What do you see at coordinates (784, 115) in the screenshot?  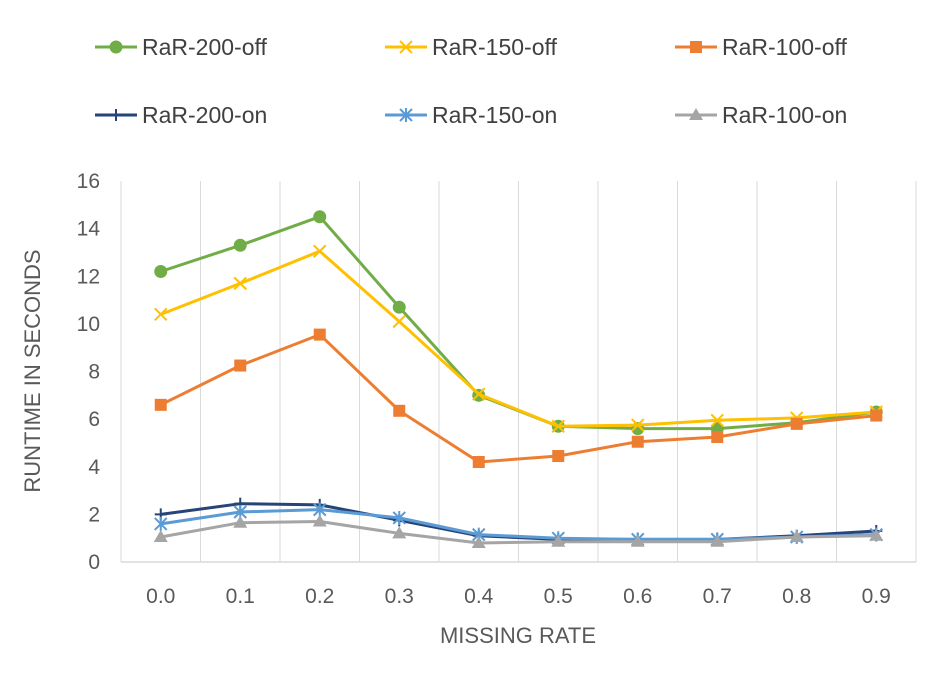 I see `legend-label: RaR-100-on` at bounding box center [784, 115].